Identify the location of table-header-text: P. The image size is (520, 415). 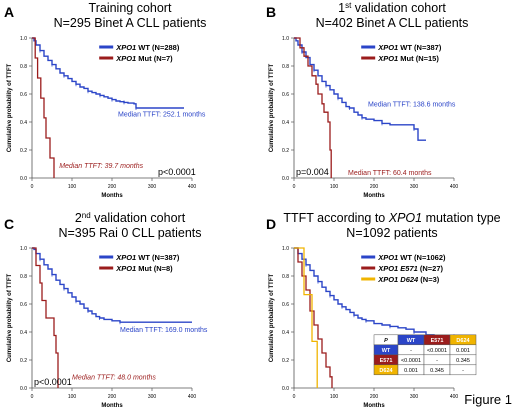
(386, 341).